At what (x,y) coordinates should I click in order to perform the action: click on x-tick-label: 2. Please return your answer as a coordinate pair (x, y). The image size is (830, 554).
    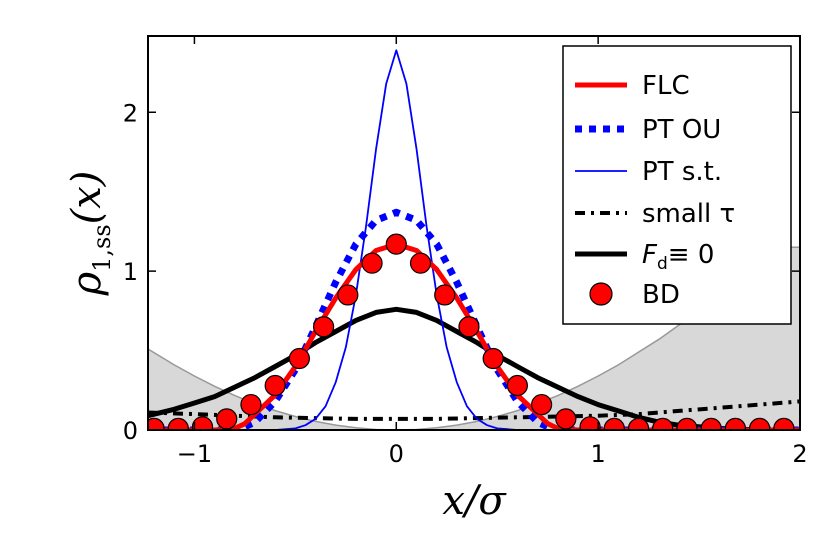
    Looking at the image, I should click on (799, 454).